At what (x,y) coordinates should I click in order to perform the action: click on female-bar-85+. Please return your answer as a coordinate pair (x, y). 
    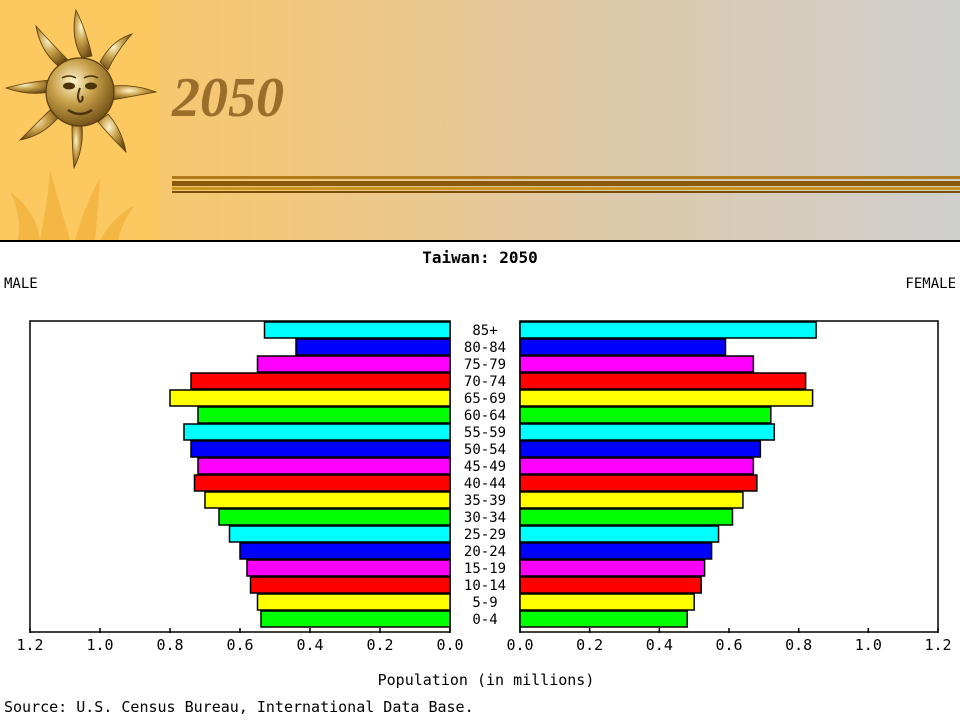
    Looking at the image, I should click on (668, 330).